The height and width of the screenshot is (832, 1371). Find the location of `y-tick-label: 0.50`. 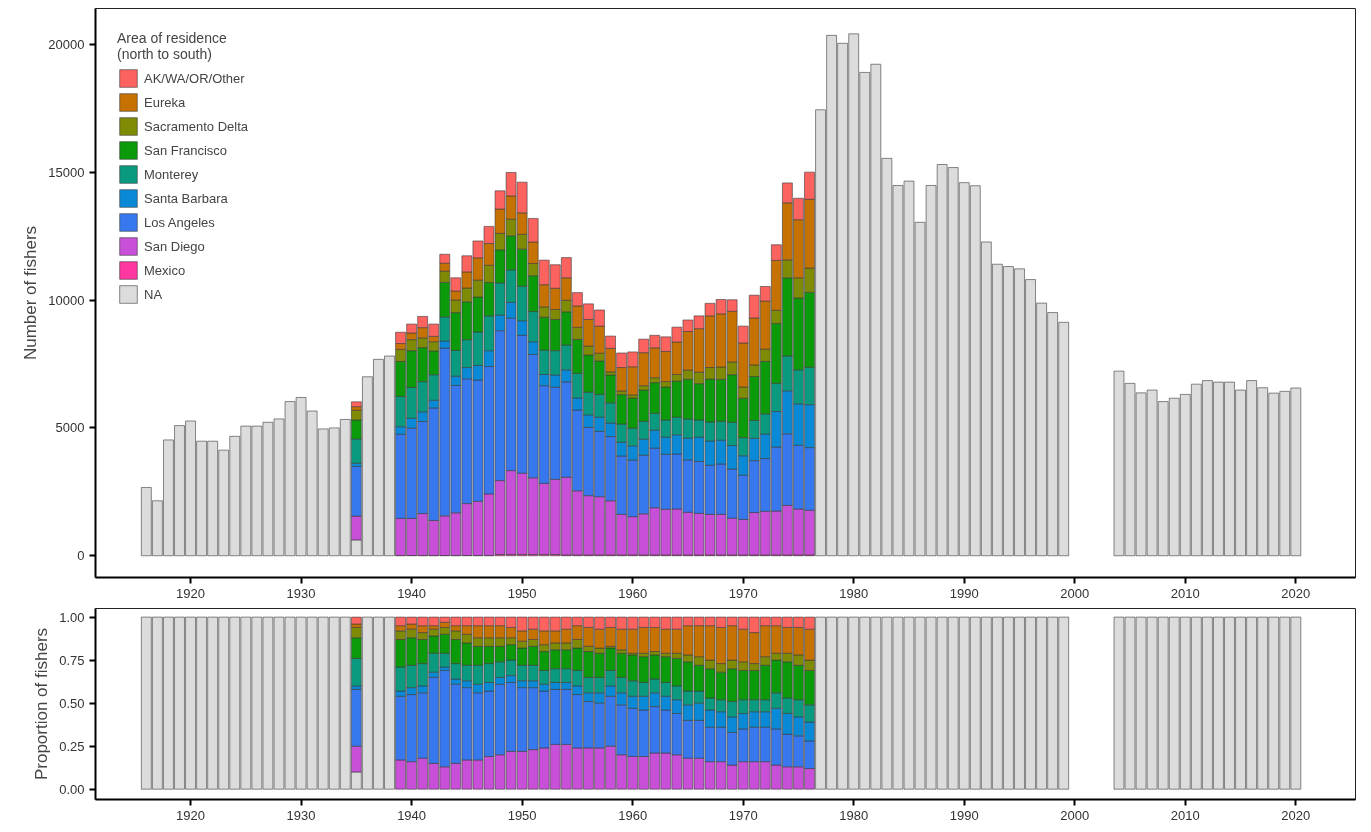

y-tick-label: 0.50 is located at coordinates (72, 703).